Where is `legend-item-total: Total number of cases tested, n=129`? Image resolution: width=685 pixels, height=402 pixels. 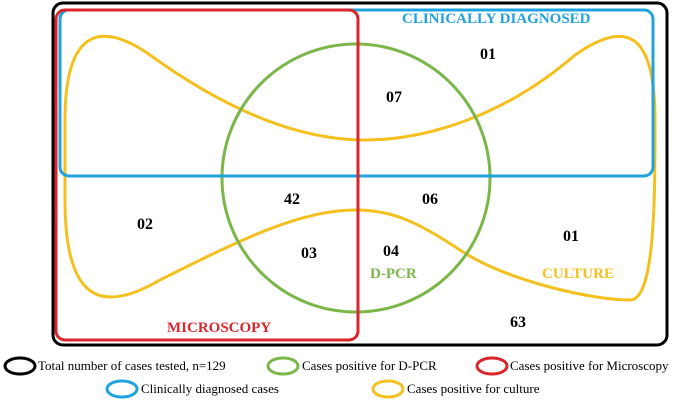 legend-item-total: Total number of cases tested, n=129 is located at coordinates (114, 366).